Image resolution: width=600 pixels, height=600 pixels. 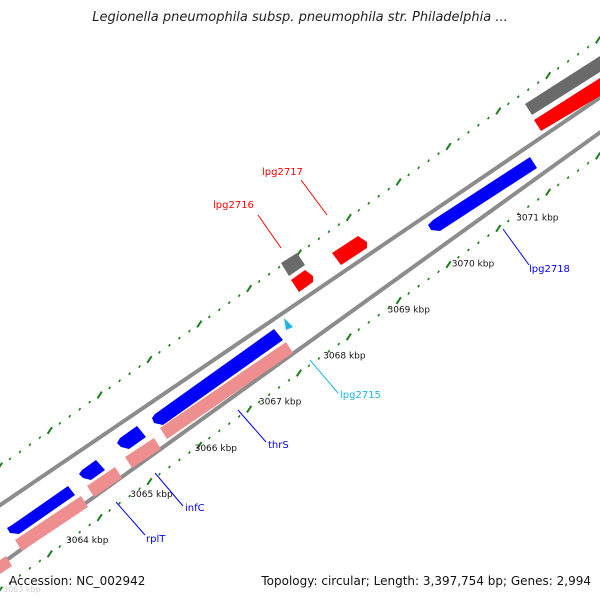 I want to click on gene-label-lpg2715: lpg2715, so click(x=360, y=395).